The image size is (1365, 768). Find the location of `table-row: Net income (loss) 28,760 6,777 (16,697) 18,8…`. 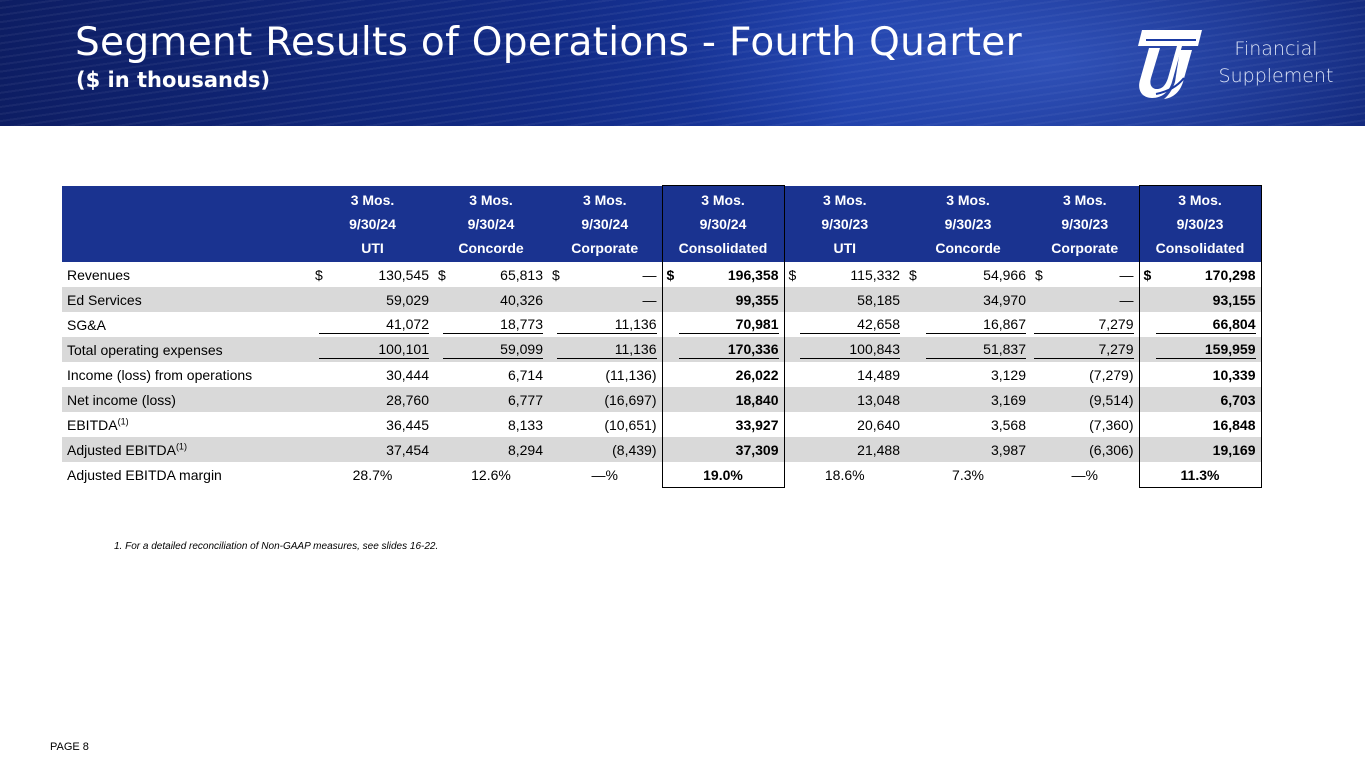

table-row: Net income (loss) 28,760 6,777 (16,697) 18,8… is located at coordinates (662, 399).